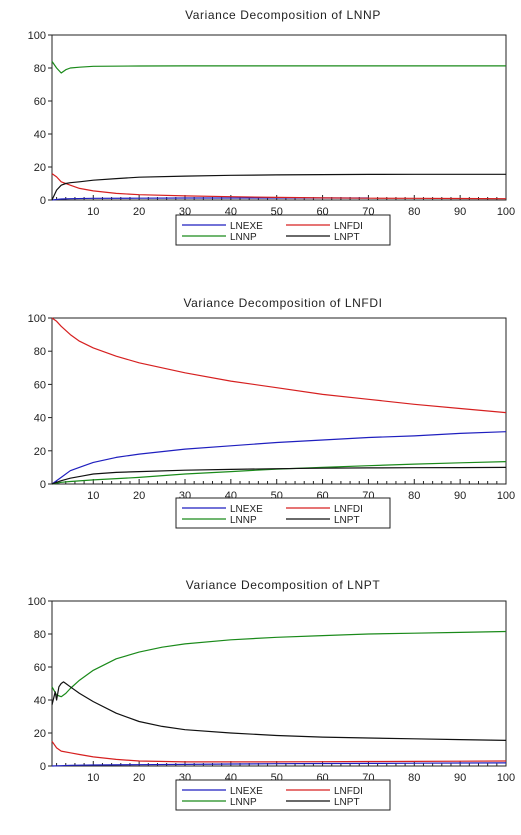  What do you see at coordinates (283, 585) in the screenshot?
I see `chart-title: Variance Decomposition of LNPT` at bounding box center [283, 585].